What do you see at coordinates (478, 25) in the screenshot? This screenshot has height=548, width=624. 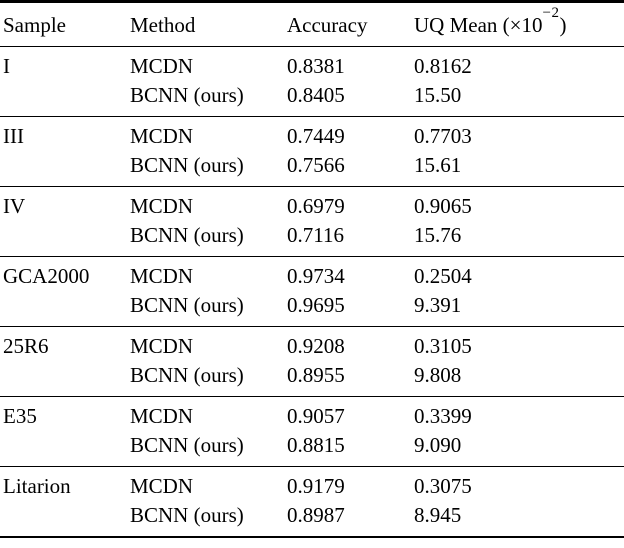 I see `uq-mean-label-prefix: UQ Mean (×10` at bounding box center [478, 25].